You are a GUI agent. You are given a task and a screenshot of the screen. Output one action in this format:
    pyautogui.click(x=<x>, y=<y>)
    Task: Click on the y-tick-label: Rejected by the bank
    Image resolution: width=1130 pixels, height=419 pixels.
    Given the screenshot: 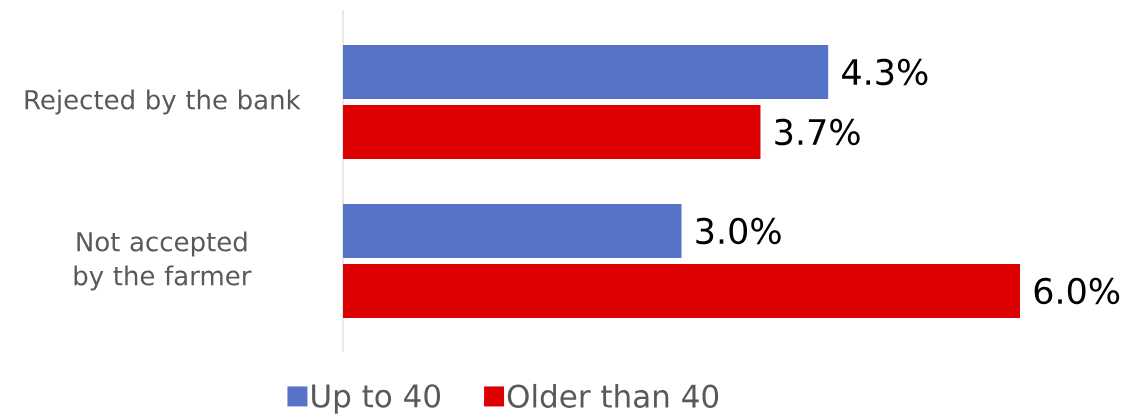 What is the action you would take?
    pyautogui.click(x=163, y=102)
    